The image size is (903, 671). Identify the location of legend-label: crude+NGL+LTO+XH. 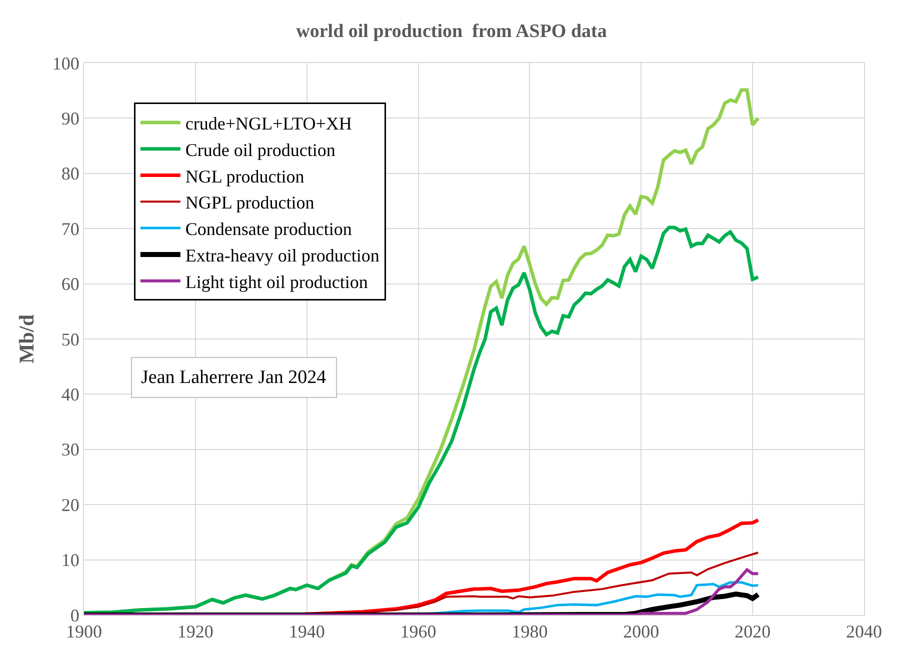
(268, 123).